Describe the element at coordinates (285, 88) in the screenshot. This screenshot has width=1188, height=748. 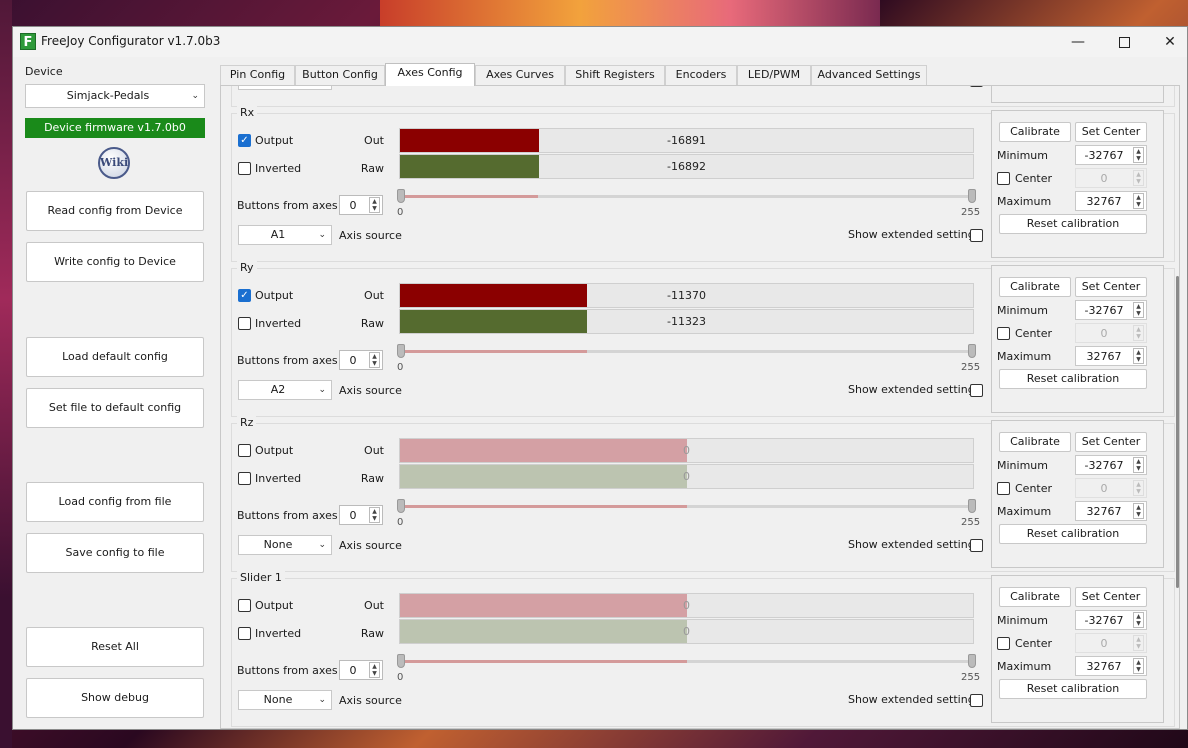
I see `axis-source-select: A0 ⌄` at that location.